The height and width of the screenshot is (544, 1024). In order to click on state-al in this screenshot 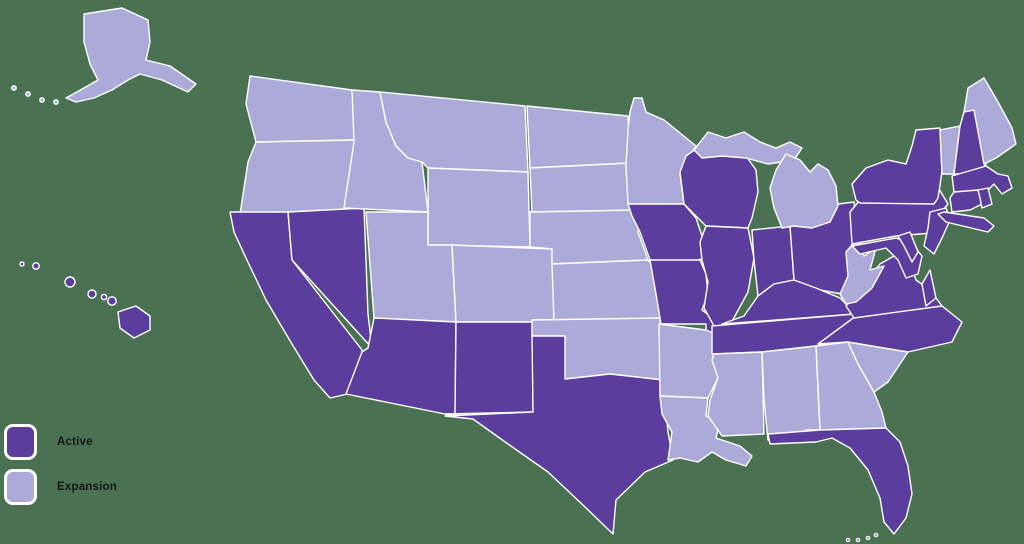, I will do `click(791, 394)`.